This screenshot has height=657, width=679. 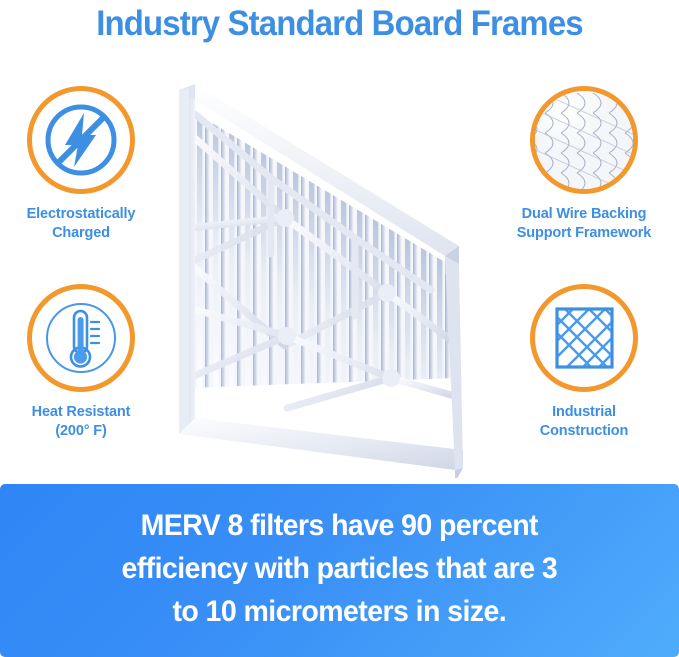 I want to click on no-static-lightning-icon, so click(x=81, y=140).